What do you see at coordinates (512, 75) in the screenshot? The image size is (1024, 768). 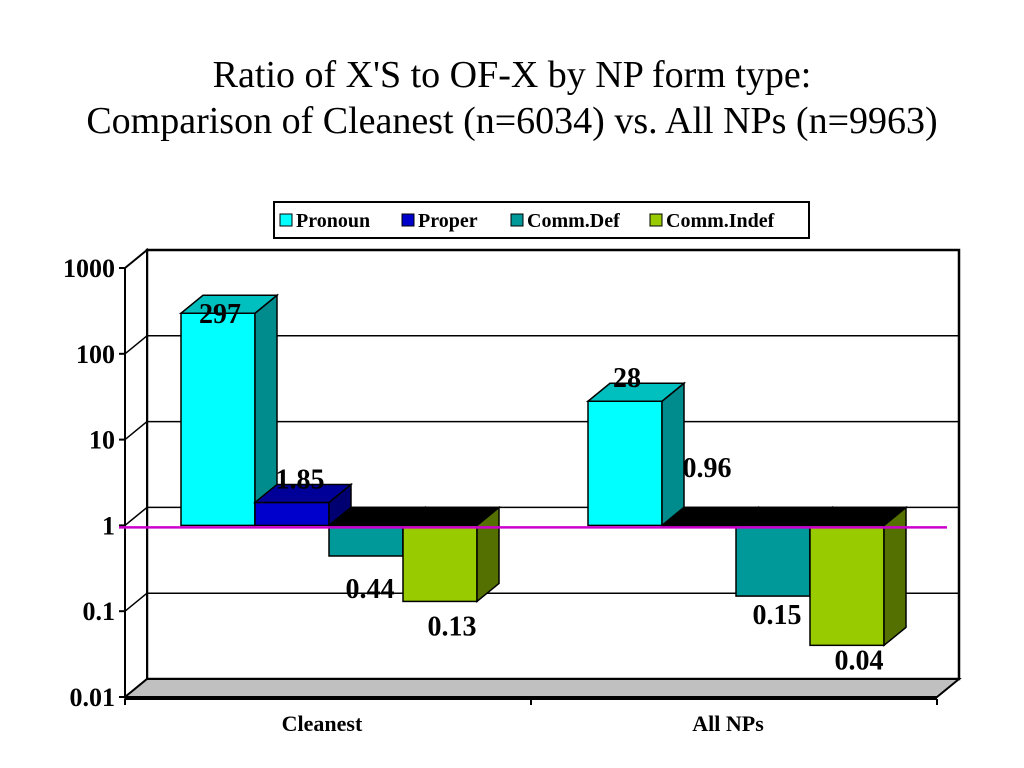 I see `chart-title-line-1: Ratio of X'S to OF-X by NP form type:` at bounding box center [512, 75].